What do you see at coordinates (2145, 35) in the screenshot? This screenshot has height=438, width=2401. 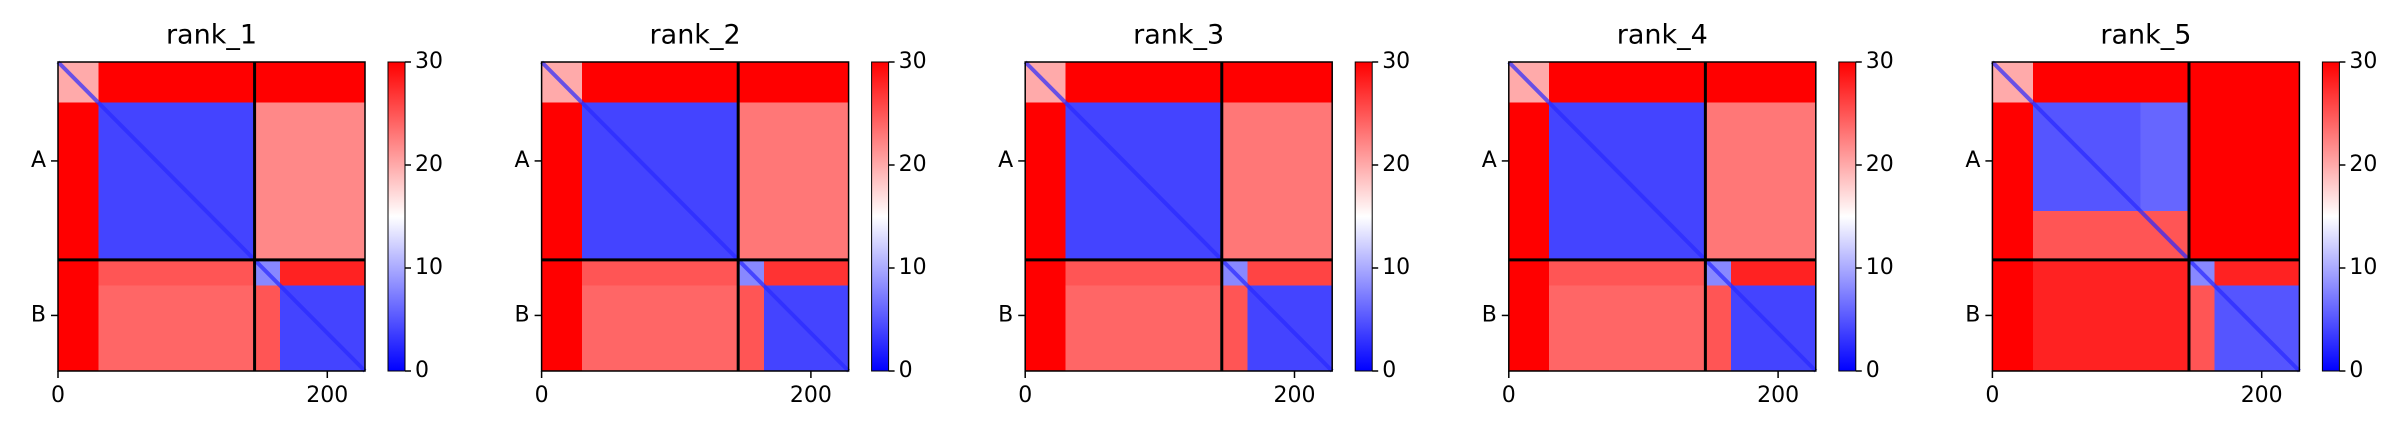 I see `panel-title: rank_5` at bounding box center [2145, 35].